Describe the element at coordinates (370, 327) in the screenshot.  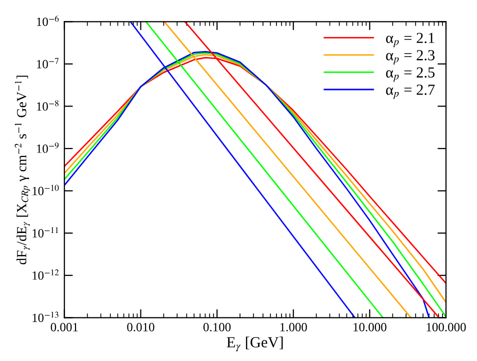
I see `x-tick-label: 10.000` at that location.